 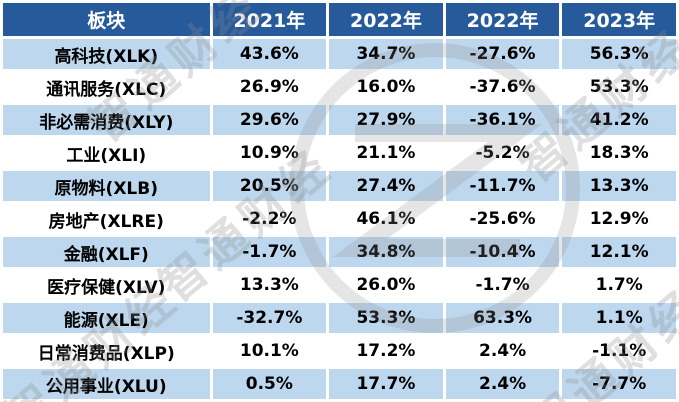 I want to click on column-header-year: 2021年, so click(x=269, y=19).